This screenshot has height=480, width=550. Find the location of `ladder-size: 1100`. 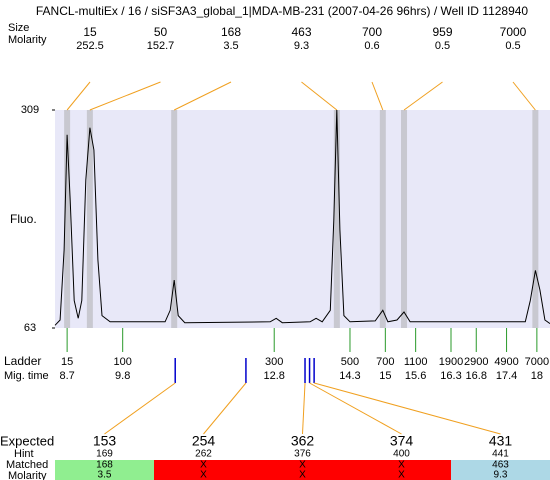

ladder-size: 1100 is located at coordinates (416, 362).